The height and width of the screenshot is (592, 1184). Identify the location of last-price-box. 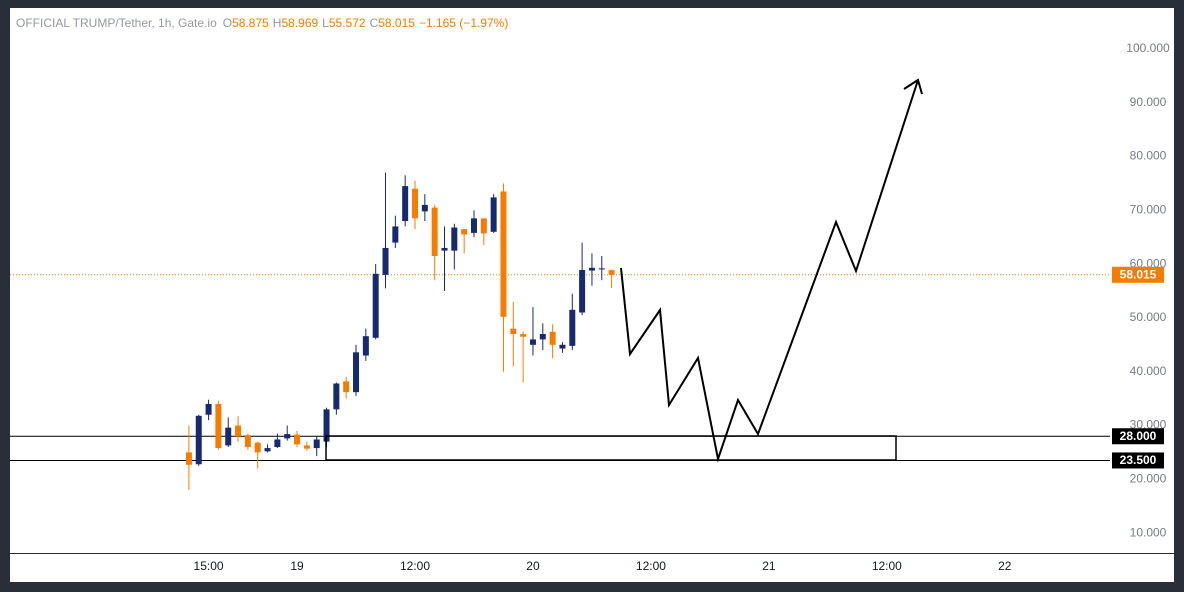
(1138, 274).